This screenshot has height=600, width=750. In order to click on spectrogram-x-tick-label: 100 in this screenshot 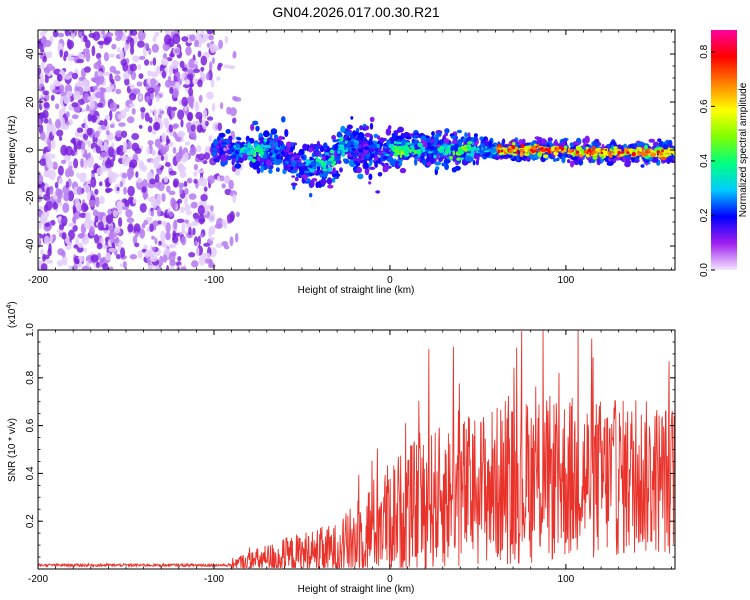, I will do `click(566, 280)`.